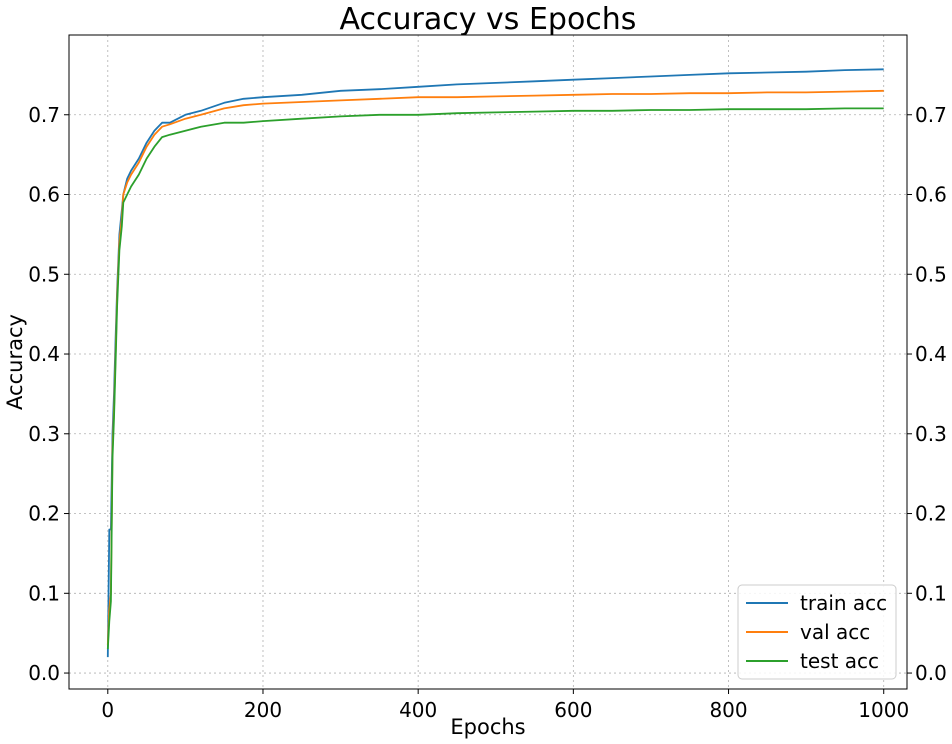  Describe the element at coordinates (728, 710) in the screenshot. I see `x-tick-label: 800` at that location.